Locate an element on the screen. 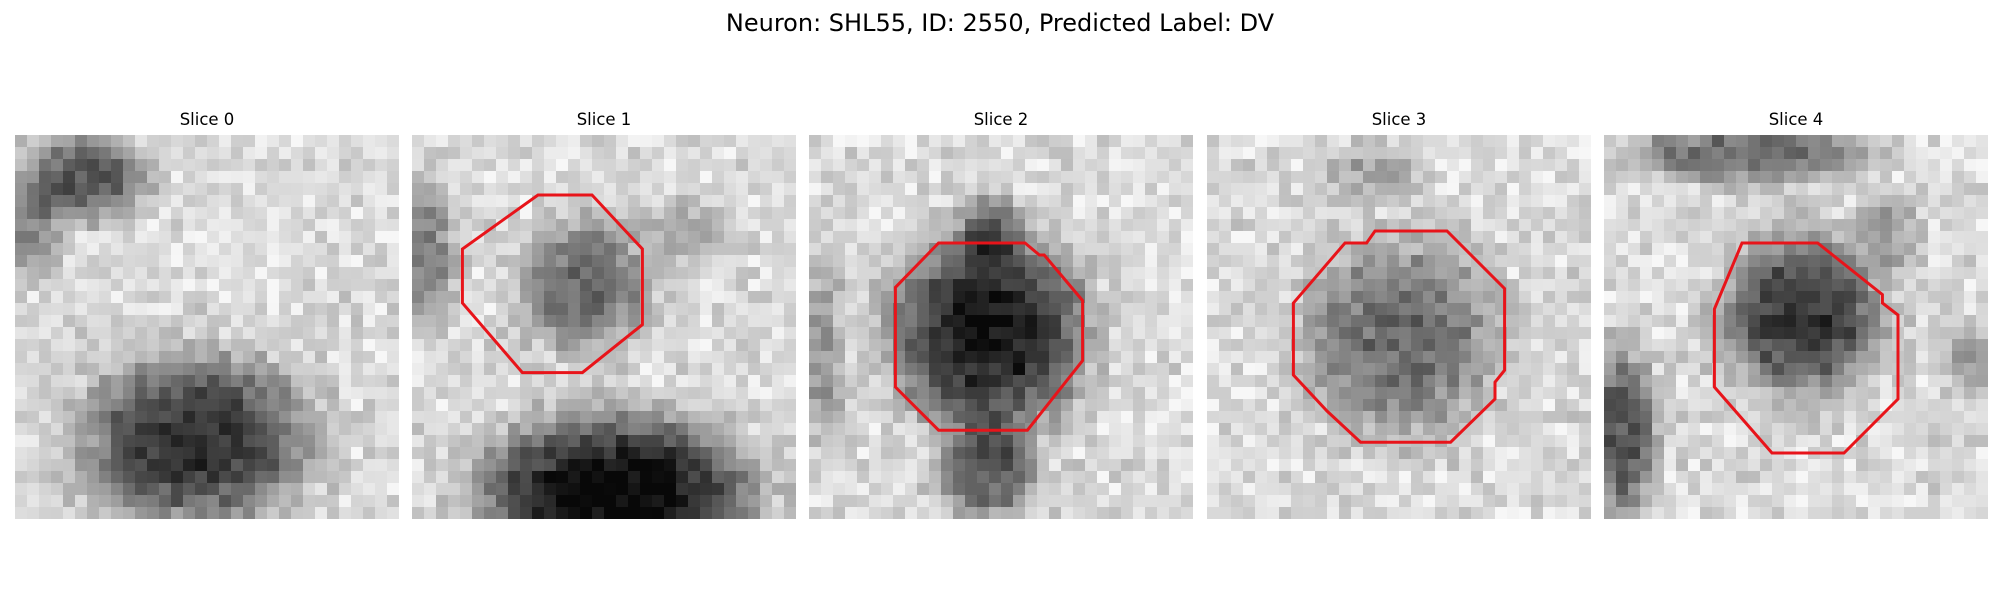  slice-title-4: Slice 4 is located at coordinates (1796, 119).